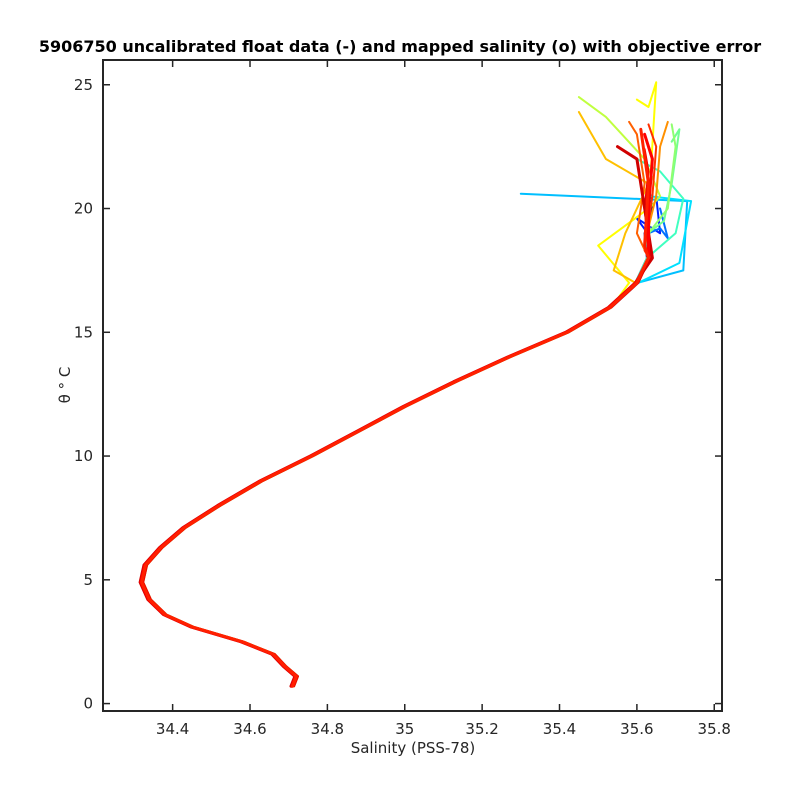  What do you see at coordinates (65, 385) in the screenshot?
I see `y-axis-label: θ ° C` at bounding box center [65, 385].